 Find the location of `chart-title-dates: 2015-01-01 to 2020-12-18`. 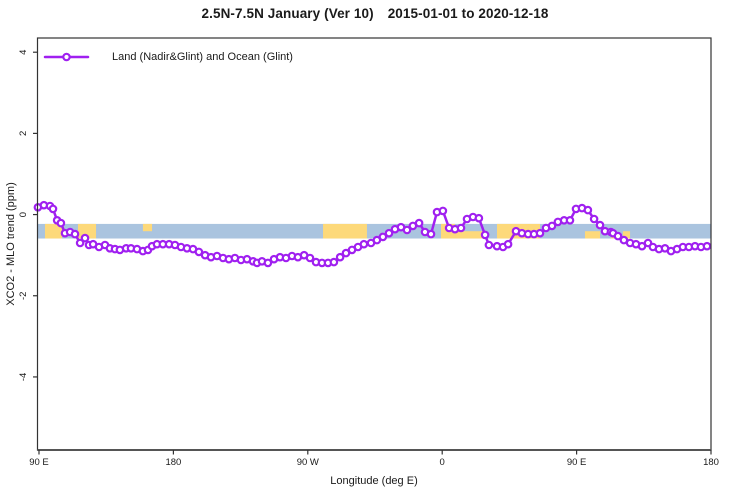

chart-title-dates: 2015-01-01 to 2020-12-18 is located at coordinates (468, 13).